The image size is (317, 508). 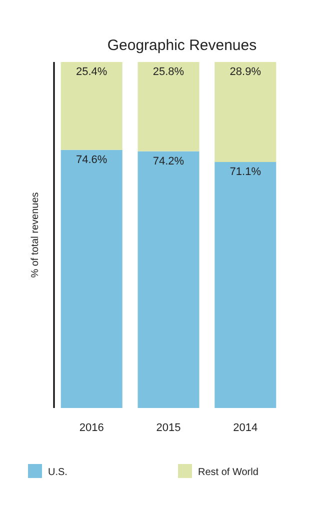 What do you see at coordinates (246, 72) in the screenshot?
I see `data-label: 28.9%` at bounding box center [246, 72].